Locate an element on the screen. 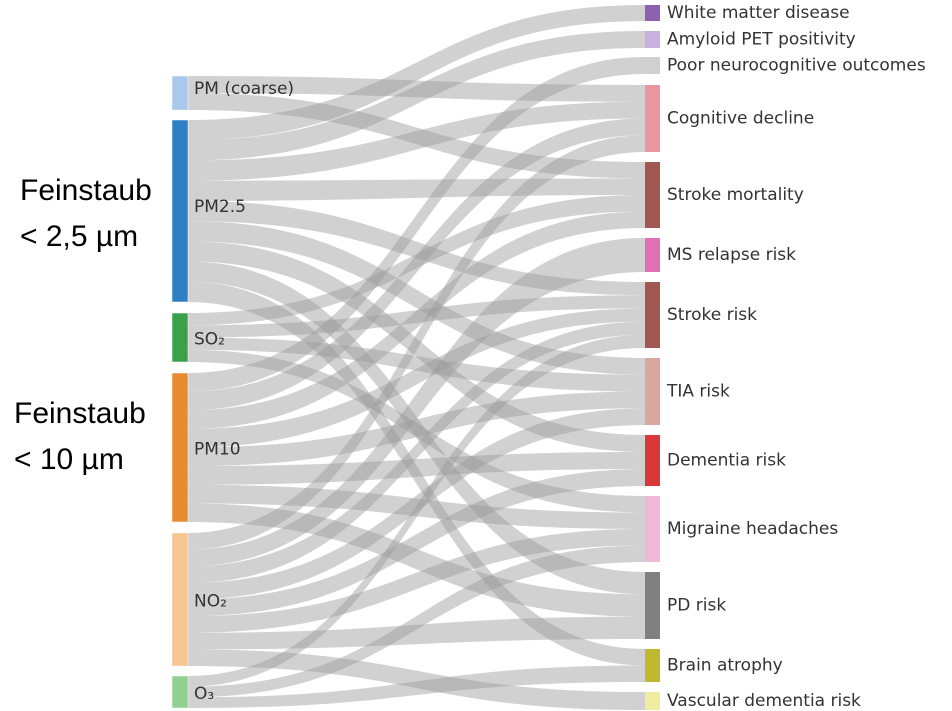  source-label: PM2.5 is located at coordinates (220, 207).